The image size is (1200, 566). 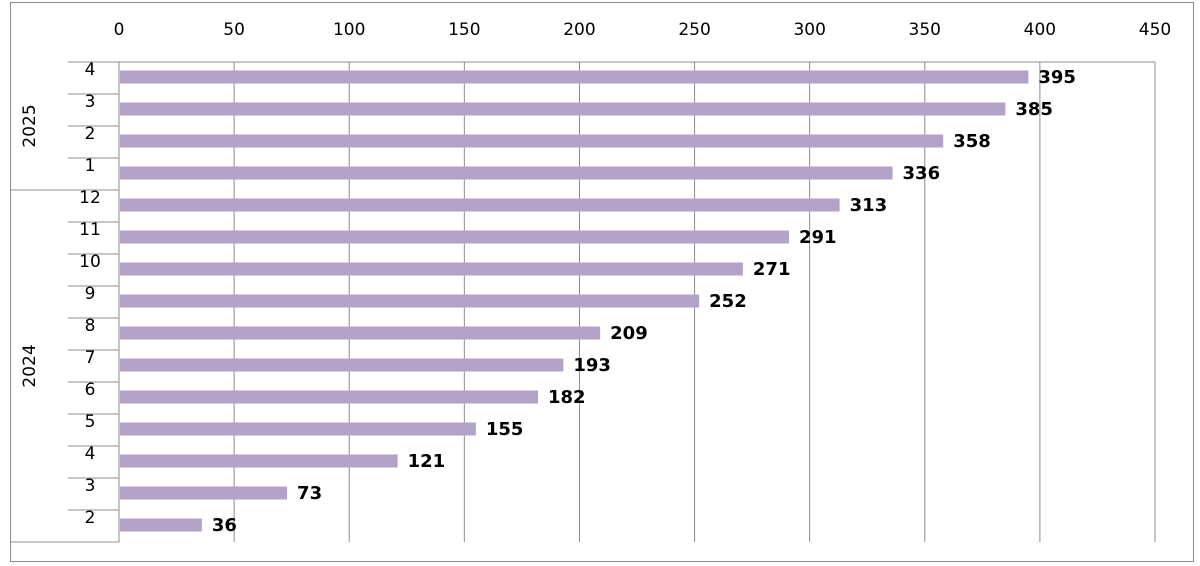 I want to click on category-label-2024-6: 6, so click(x=90, y=390).